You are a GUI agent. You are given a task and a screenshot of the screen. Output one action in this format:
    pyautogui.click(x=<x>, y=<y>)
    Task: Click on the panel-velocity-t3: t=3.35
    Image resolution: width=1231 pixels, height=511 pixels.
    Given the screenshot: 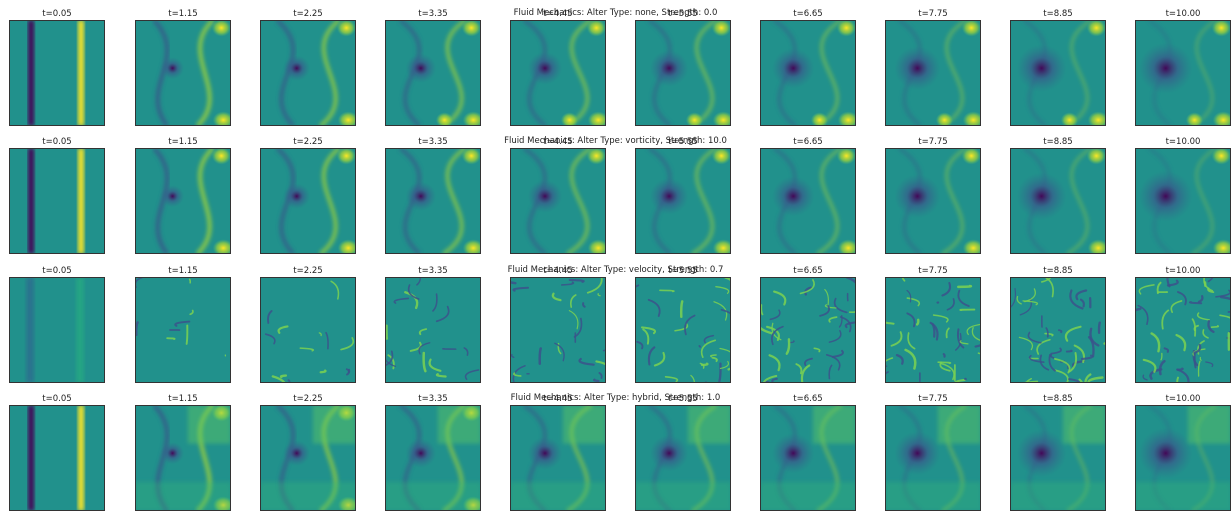 What is the action you would take?
    pyautogui.click(x=433, y=324)
    